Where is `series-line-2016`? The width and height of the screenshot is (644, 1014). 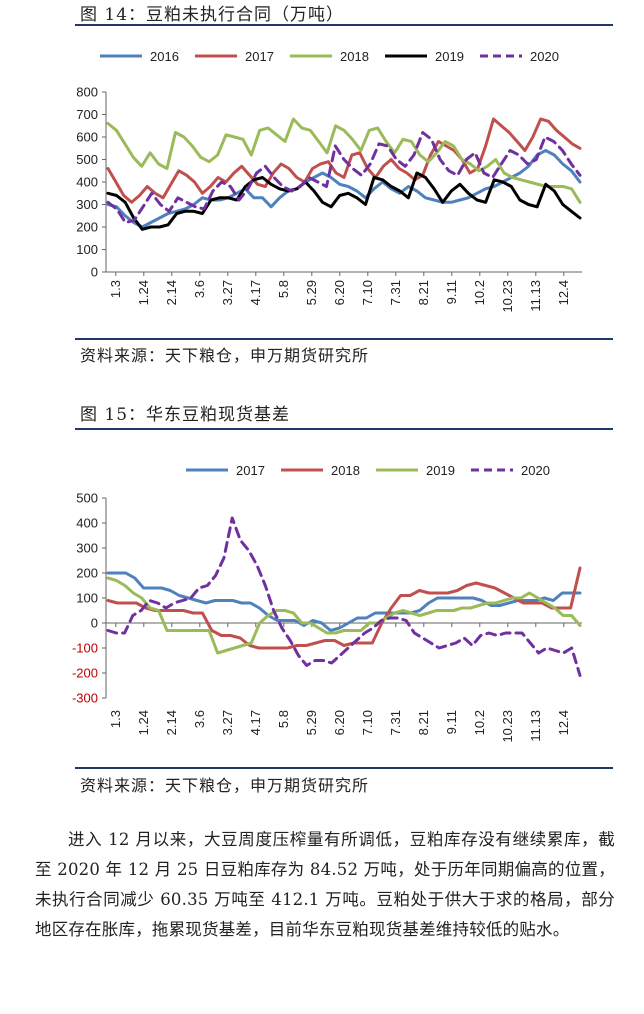 series-line-2016 is located at coordinates (344, 189).